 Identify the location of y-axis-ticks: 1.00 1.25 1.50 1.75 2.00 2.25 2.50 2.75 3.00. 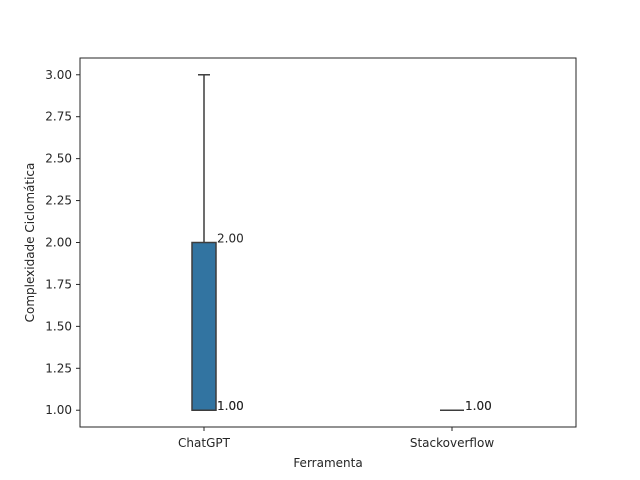
(62, 242).